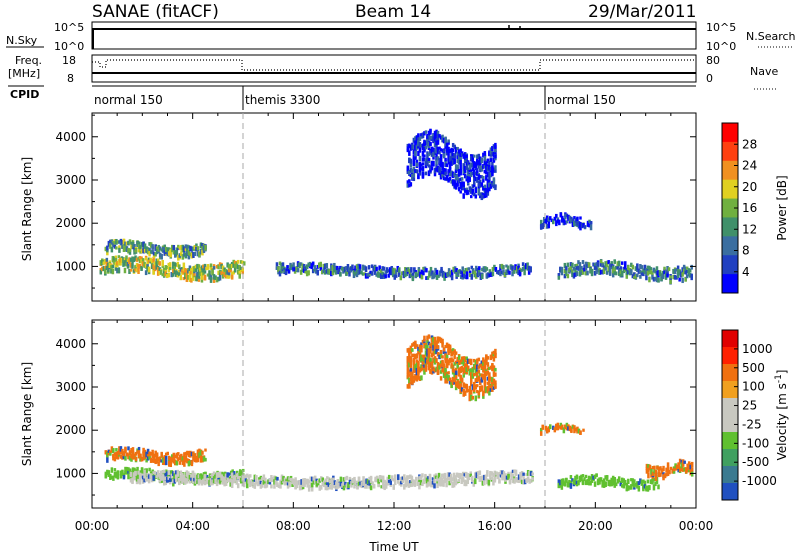  Describe the element at coordinates (293, 526) in the screenshot. I see `velocity-xtick-label: 08:00` at that location.